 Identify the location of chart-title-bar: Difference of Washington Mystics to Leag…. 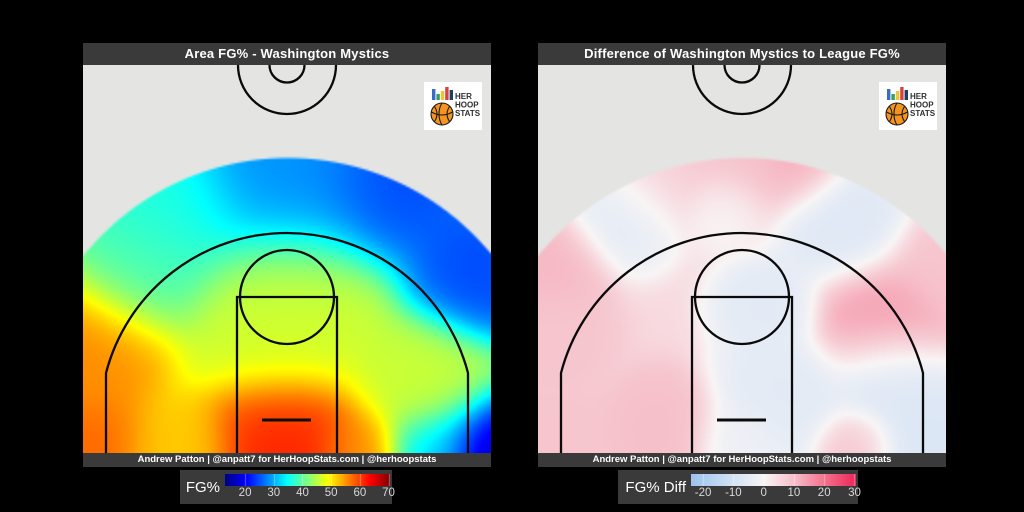
(742, 54).